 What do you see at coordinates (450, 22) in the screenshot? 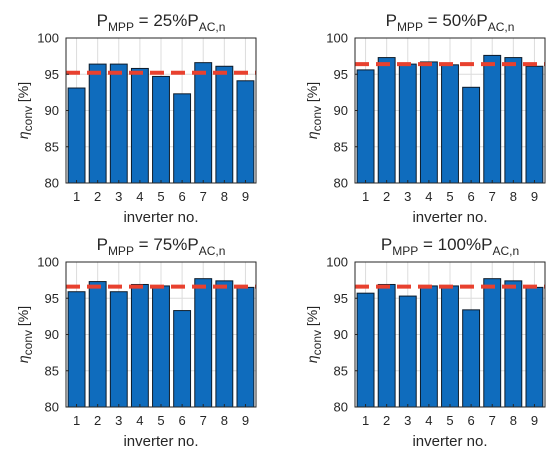
I see `chart-title: PMPP = 50%PAC,n` at bounding box center [450, 22].